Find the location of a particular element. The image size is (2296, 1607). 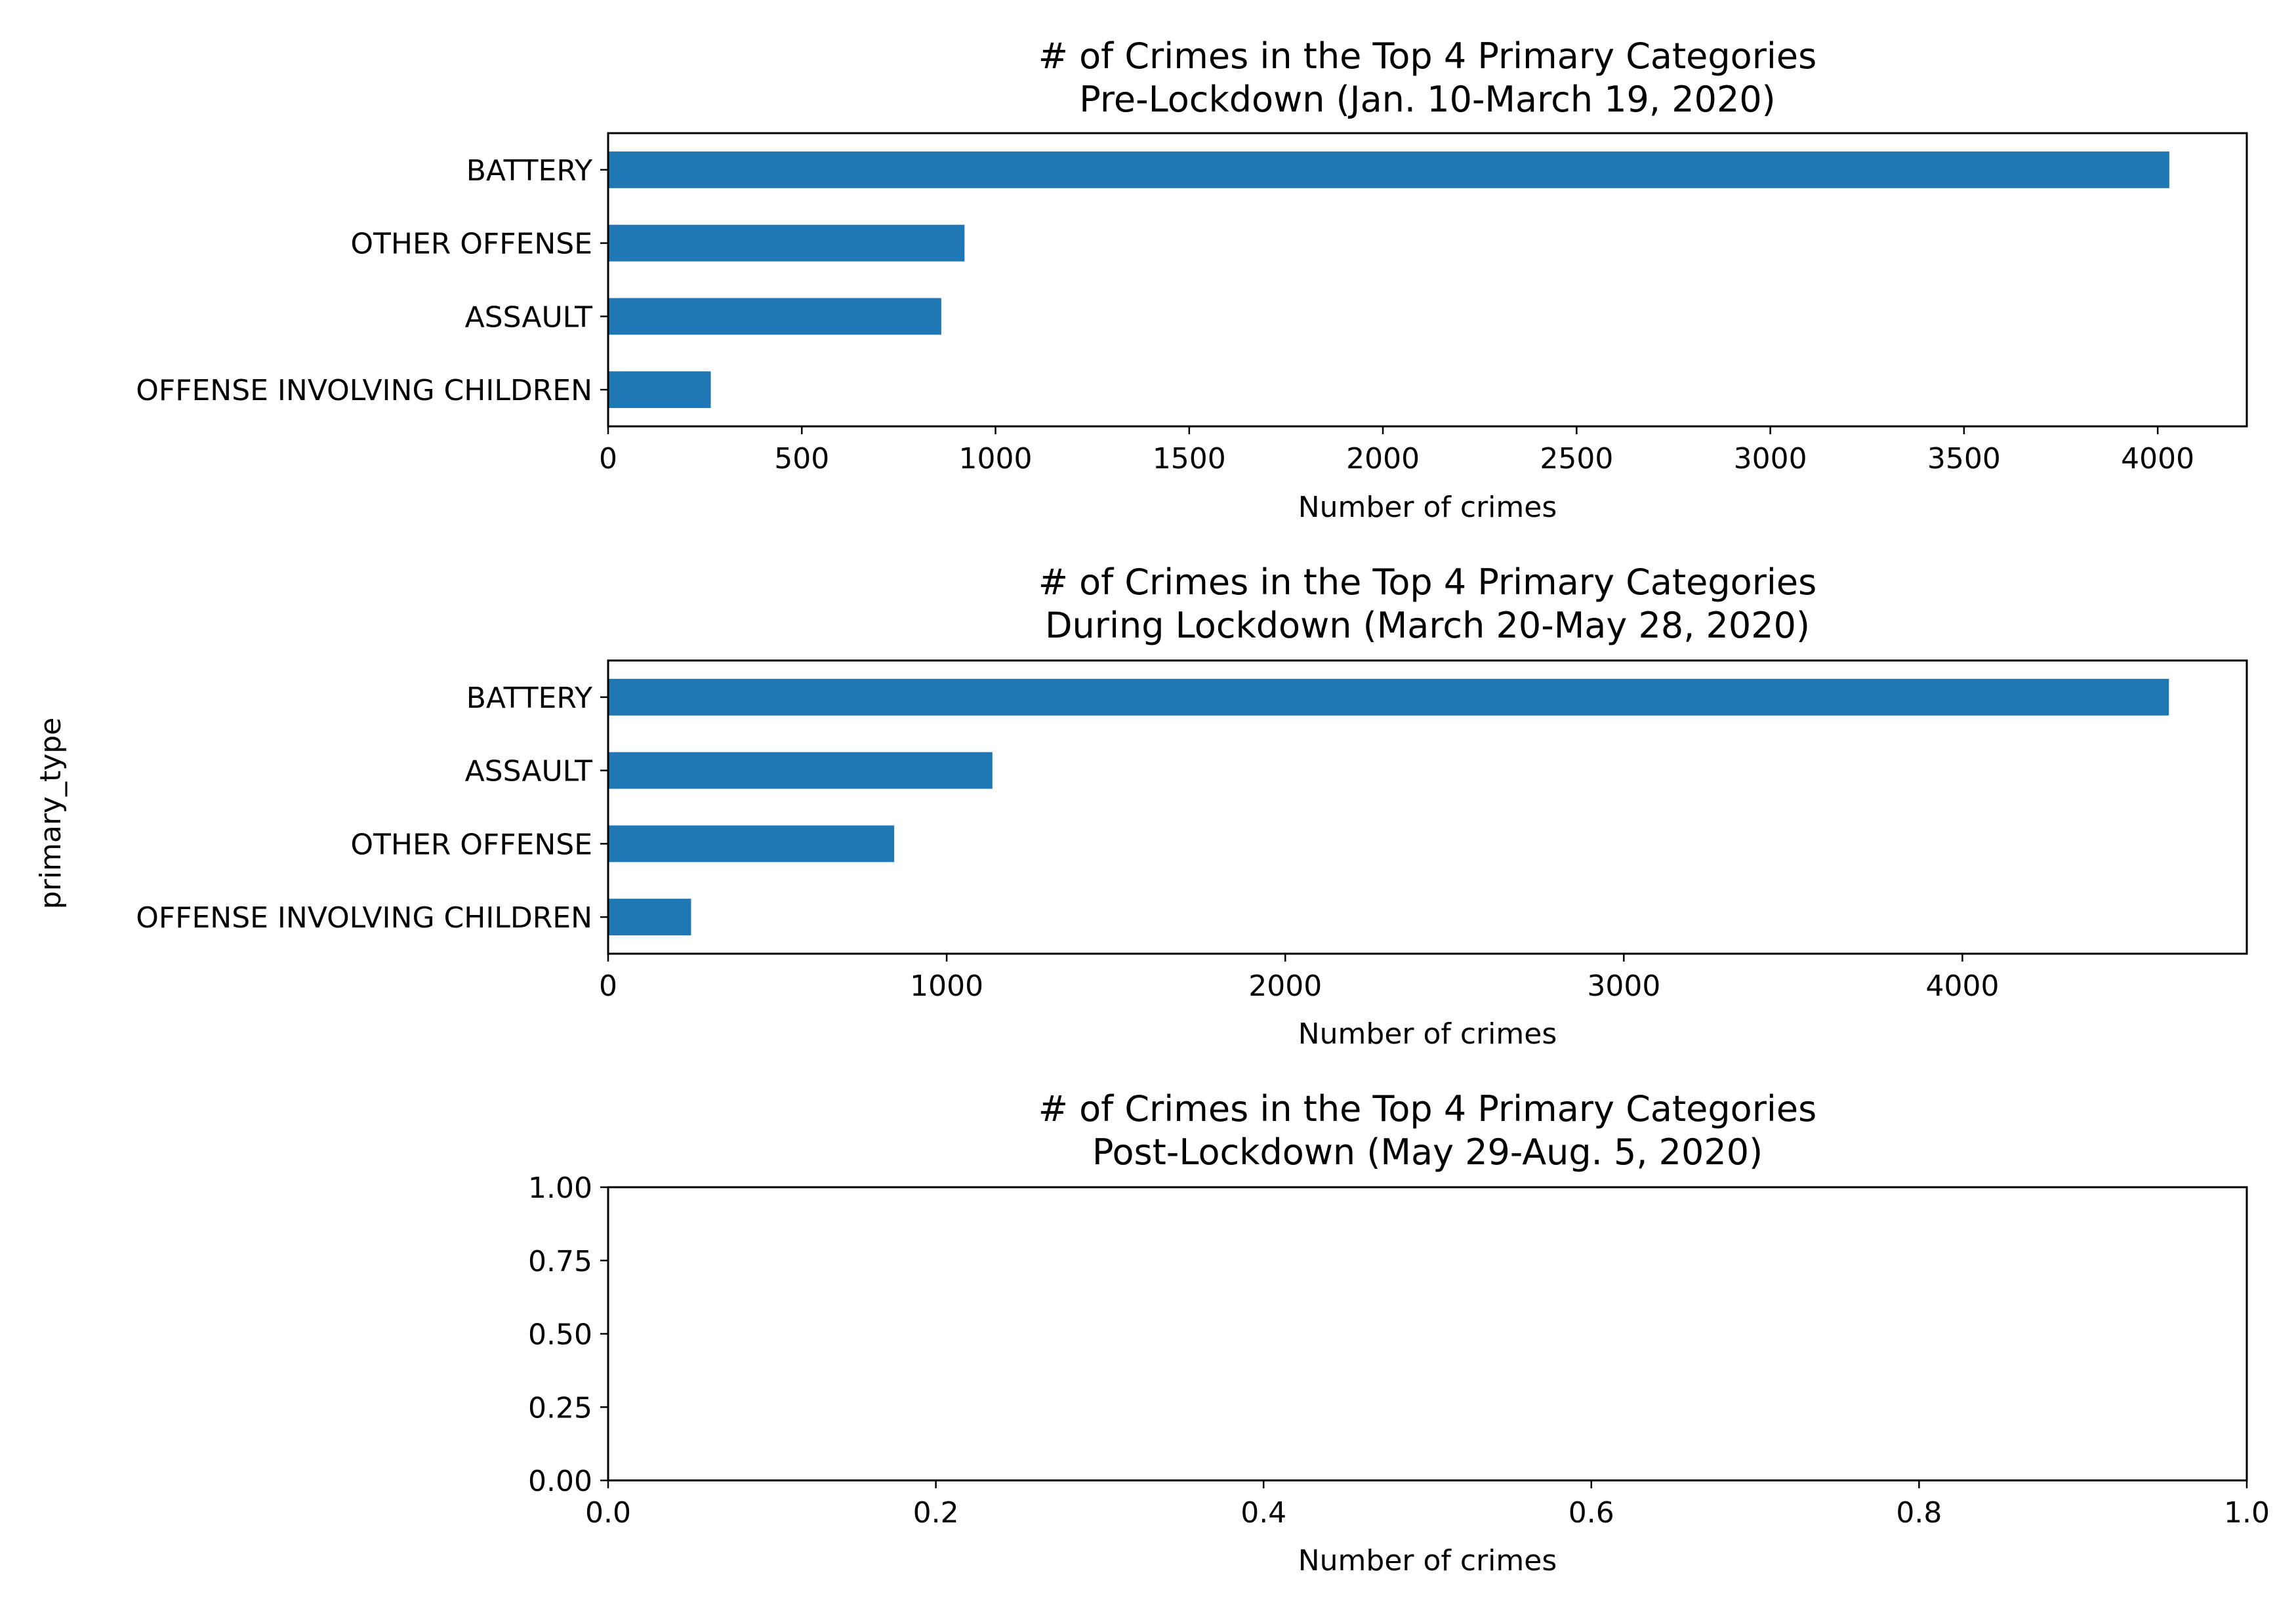

subplot-3-ytick-label: 1.00 is located at coordinates (560, 1188).